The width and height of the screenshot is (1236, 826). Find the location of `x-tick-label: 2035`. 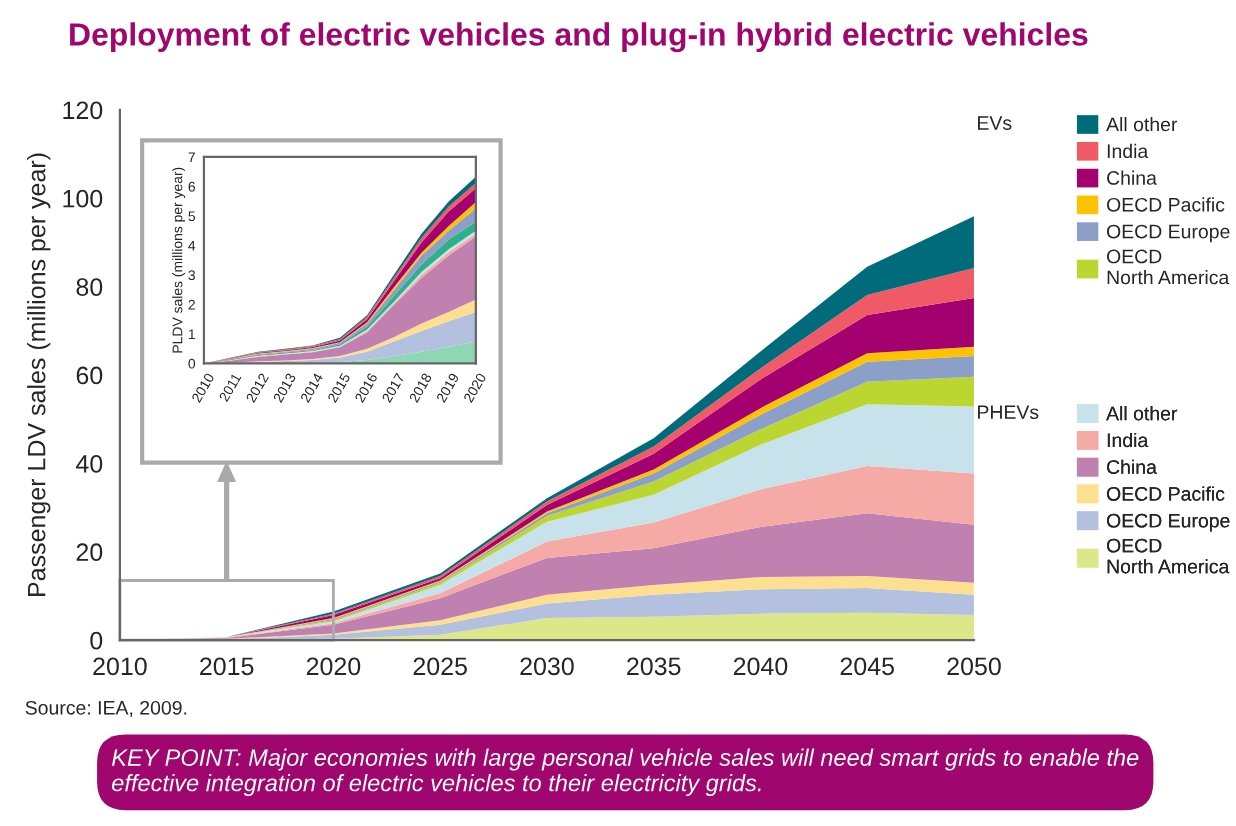

x-tick-label: 2035 is located at coordinates (654, 666).